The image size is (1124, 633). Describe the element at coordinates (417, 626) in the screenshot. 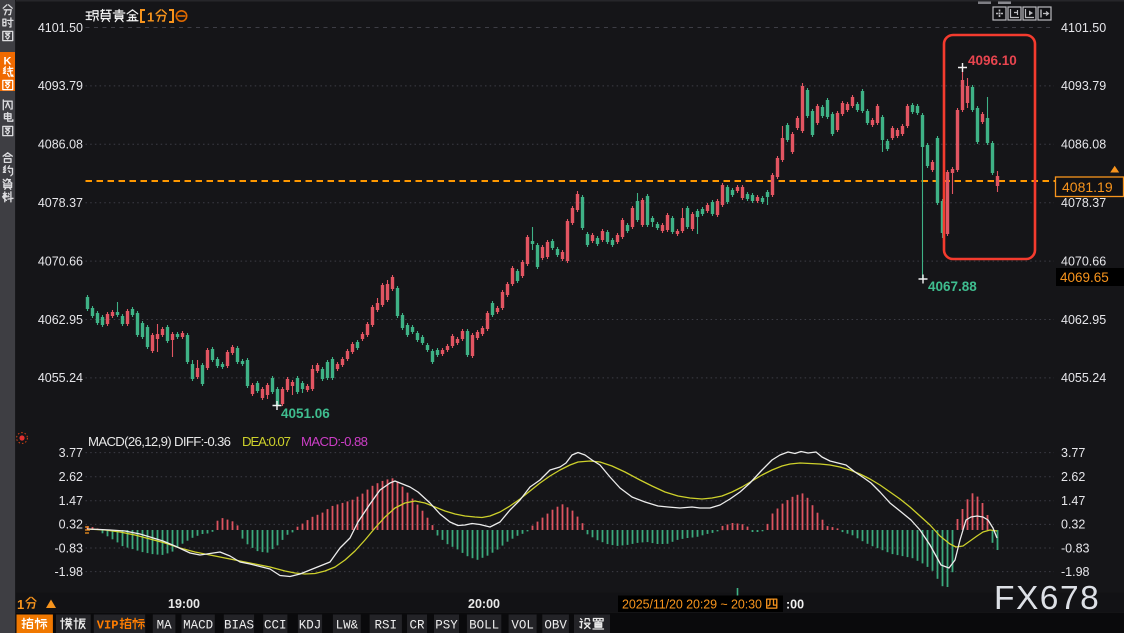

I see `svg-text: CR` at that location.